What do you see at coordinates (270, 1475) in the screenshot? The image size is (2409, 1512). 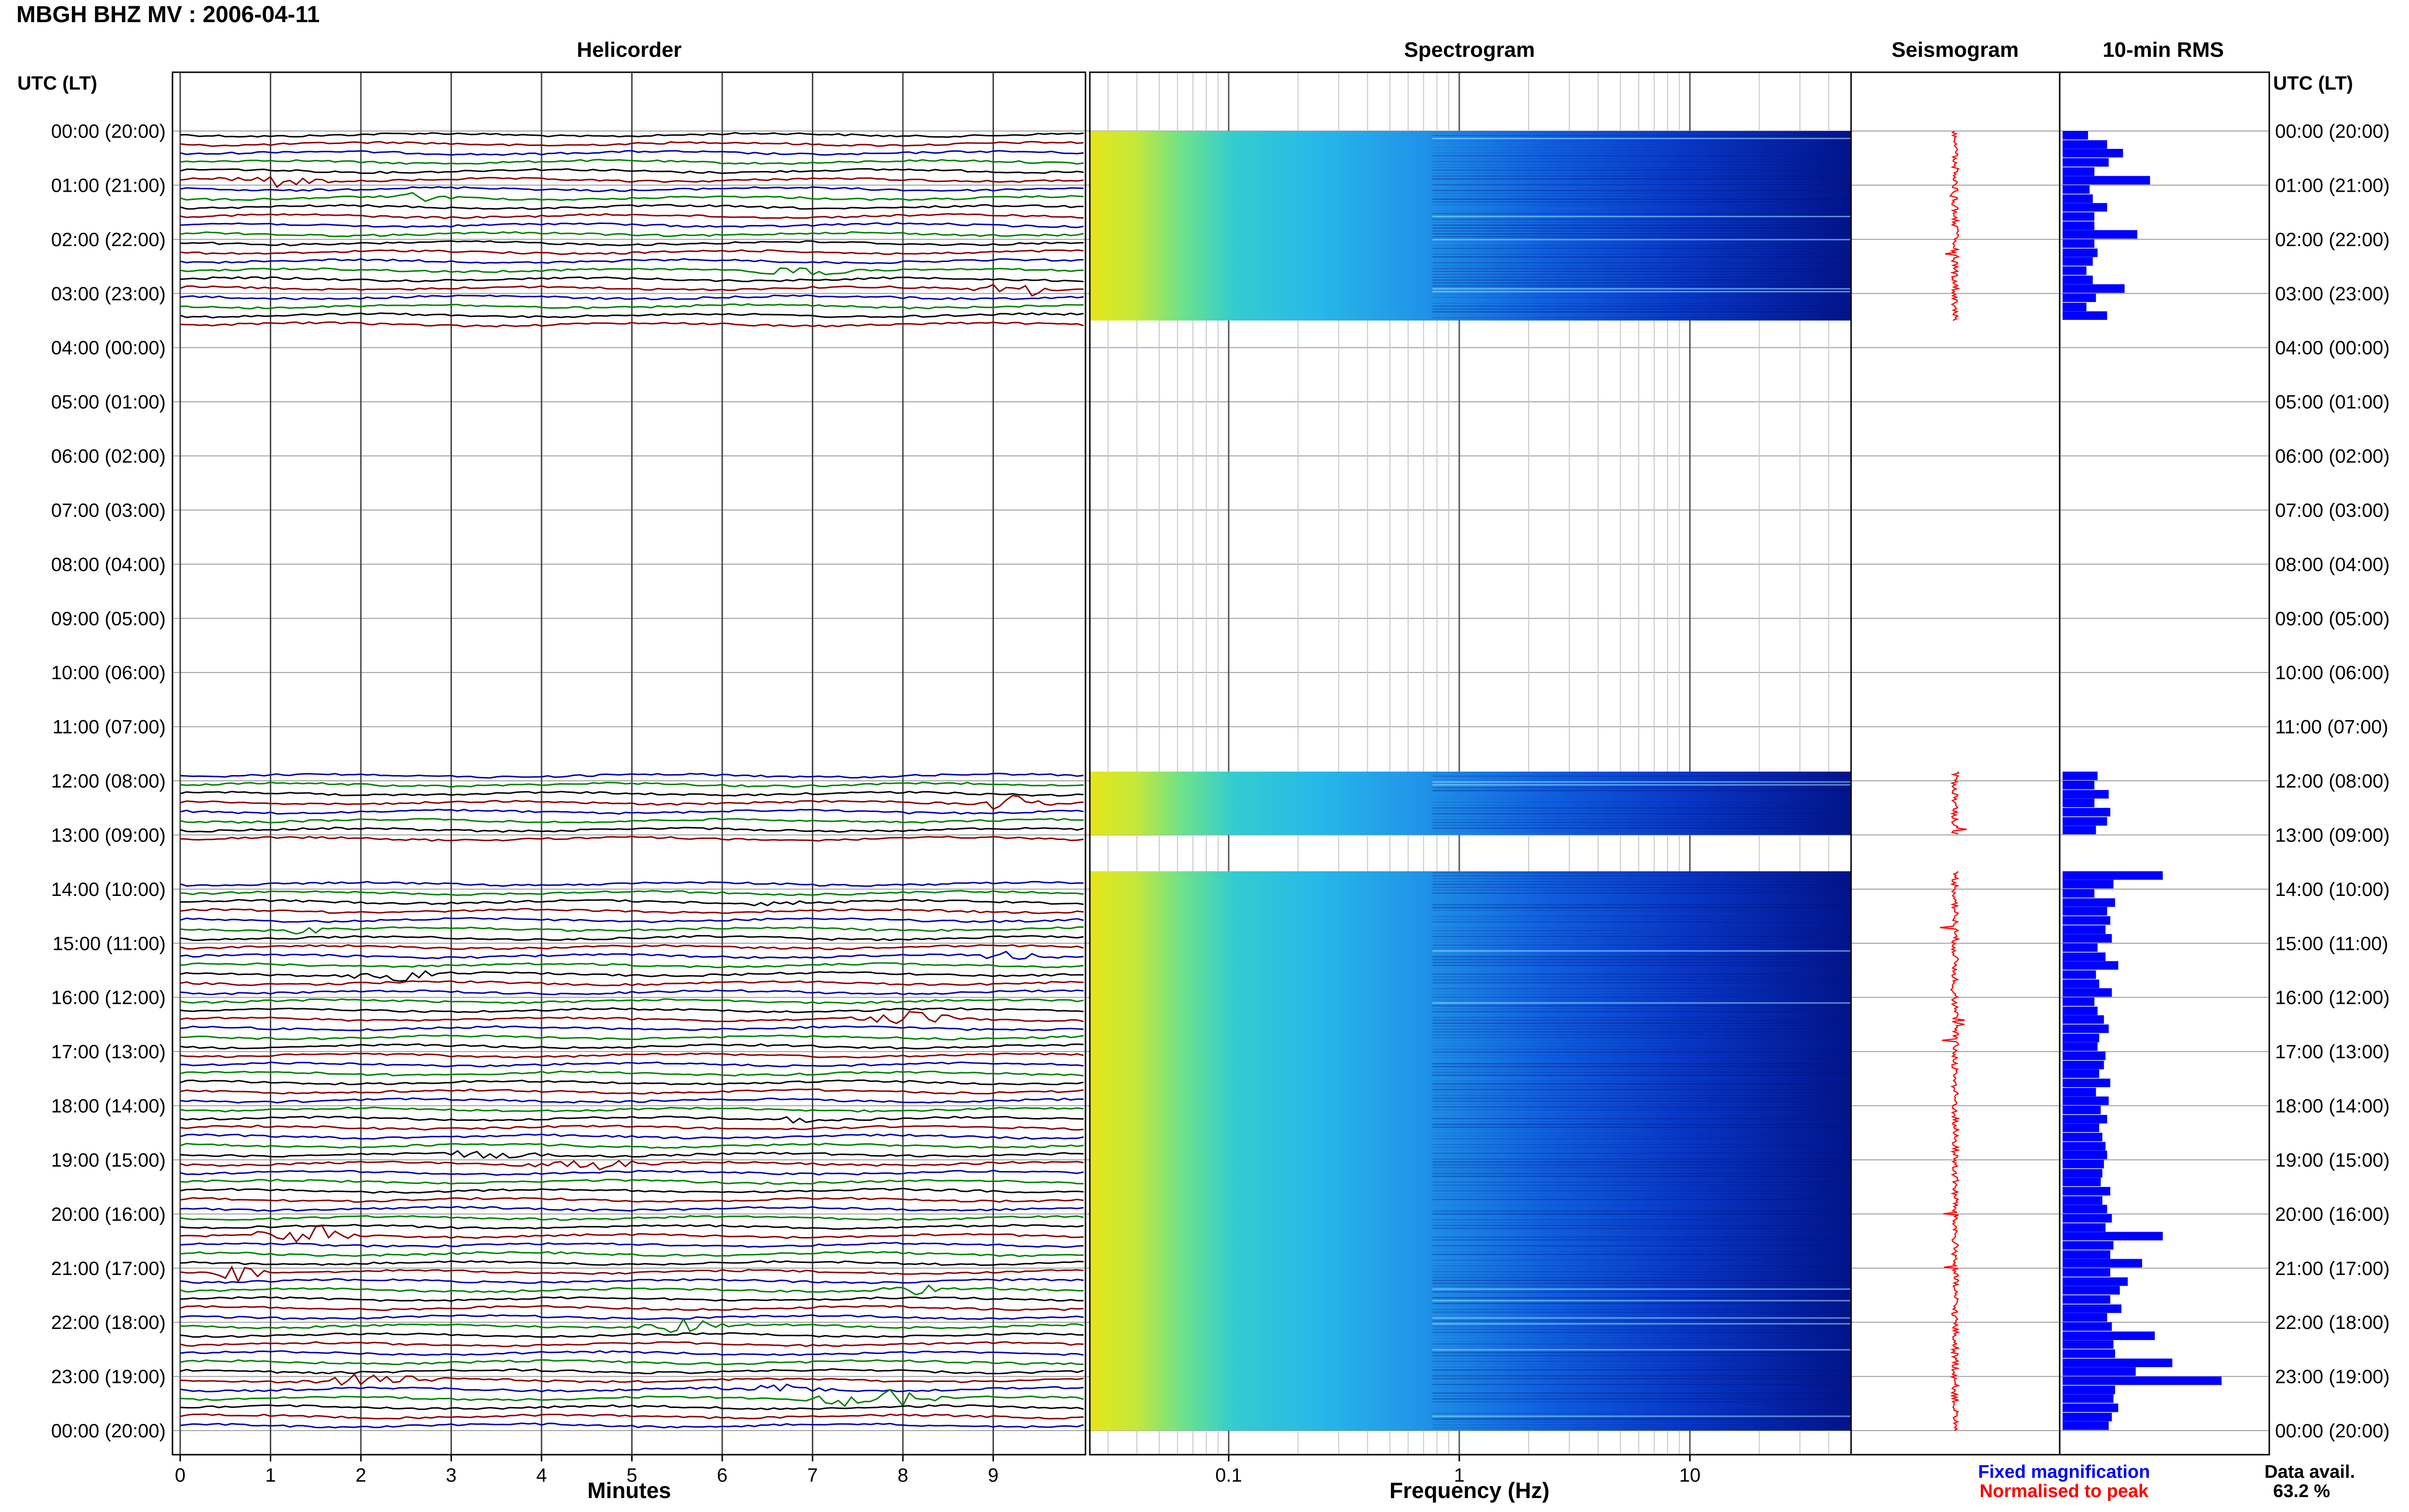 I see `minute-tick-label: 1` at bounding box center [270, 1475].